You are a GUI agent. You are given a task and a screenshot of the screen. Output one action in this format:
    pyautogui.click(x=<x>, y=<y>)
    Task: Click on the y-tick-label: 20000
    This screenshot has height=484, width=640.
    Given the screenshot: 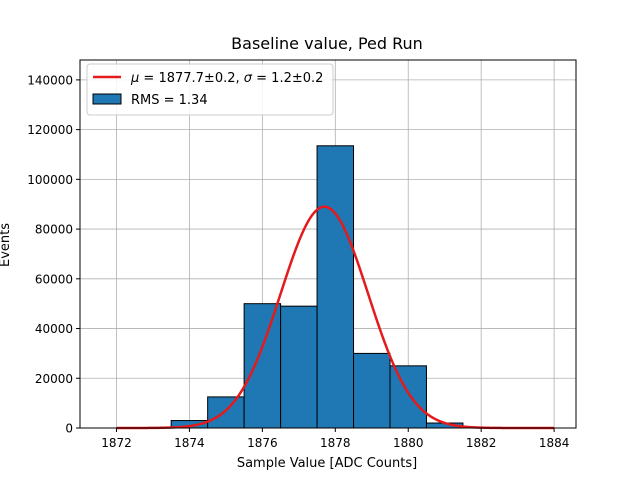 What is the action you would take?
    pyautogui.click(x=54, y=379)
    